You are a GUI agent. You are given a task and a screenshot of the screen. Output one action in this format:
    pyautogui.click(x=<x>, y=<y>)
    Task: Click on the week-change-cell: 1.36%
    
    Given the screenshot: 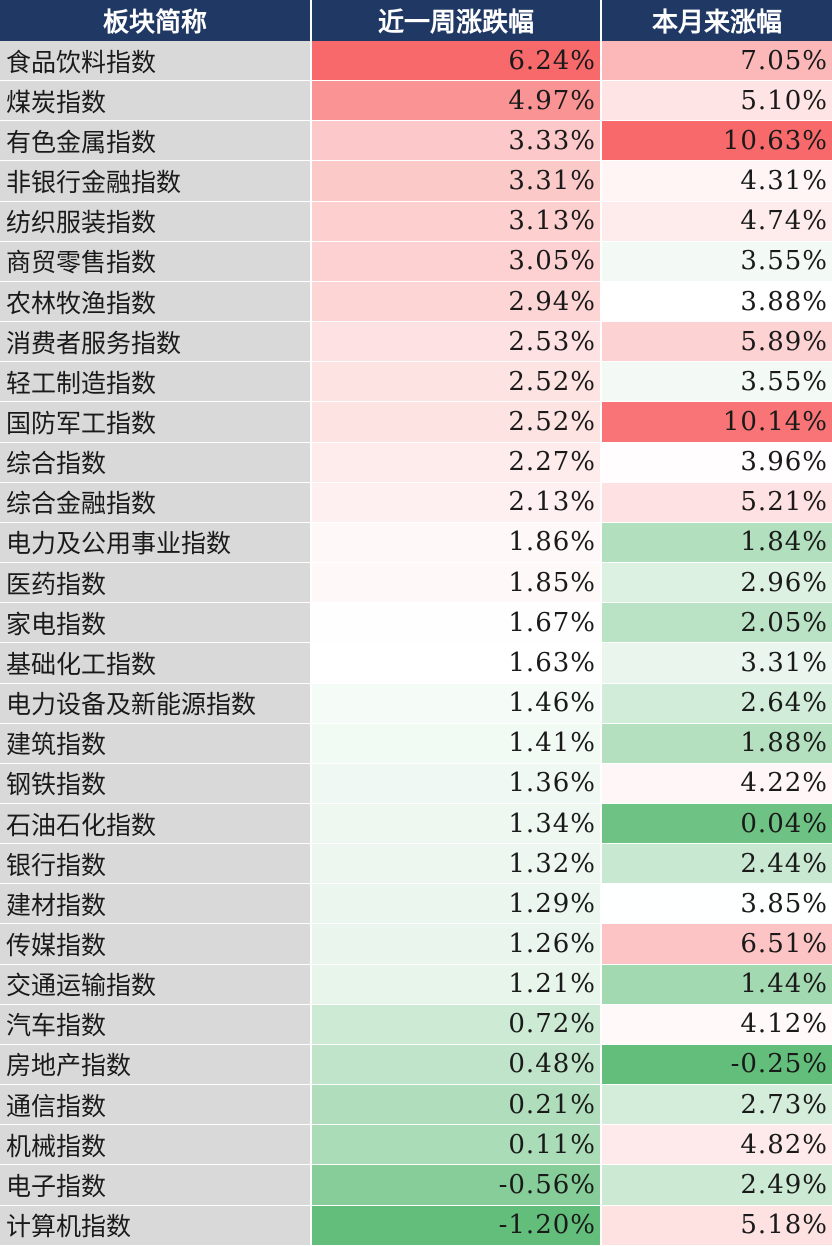 What is the action you would take?
    pyautogui.click(x=457, y=783)
    